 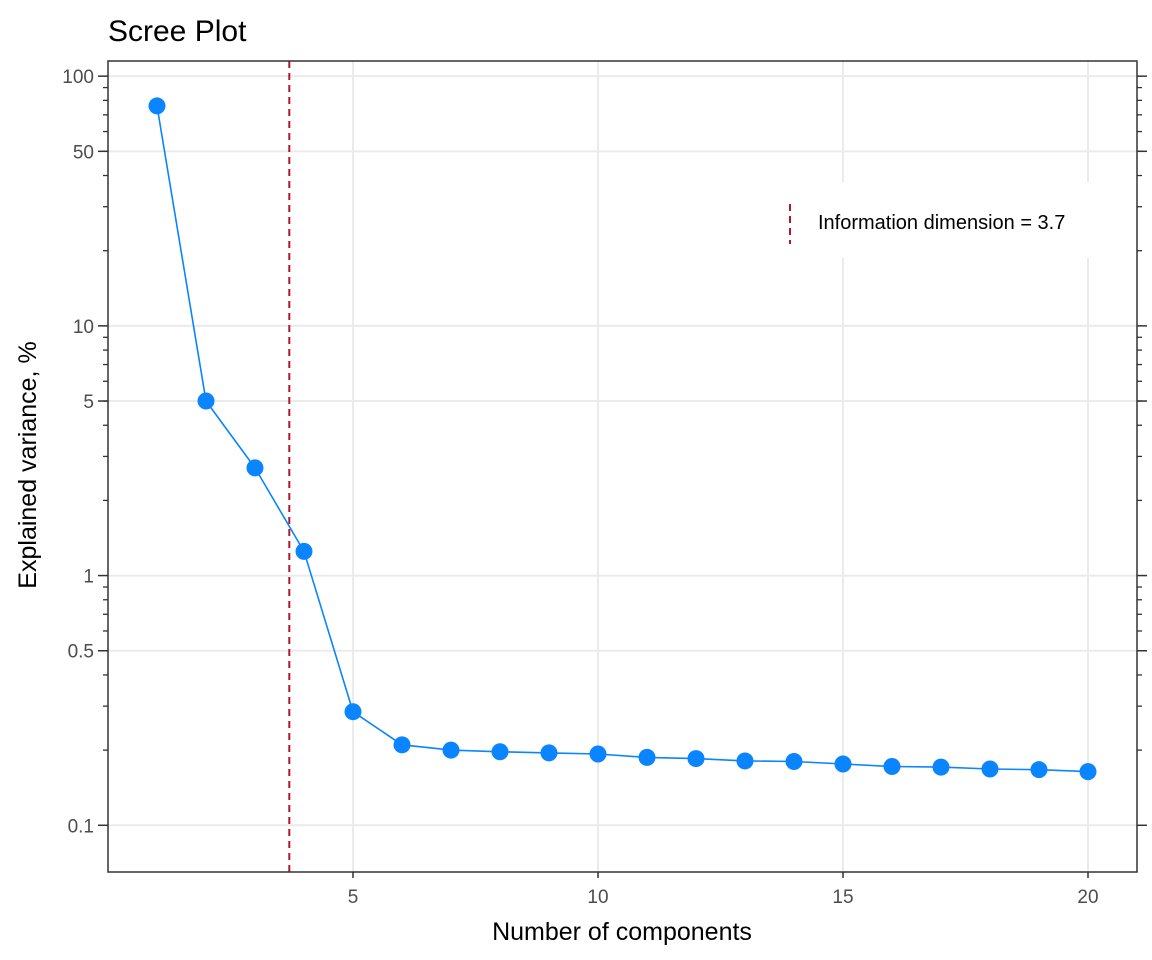 I want to click on legend: Information dimension = 3.7, so click(x=941, y=220).